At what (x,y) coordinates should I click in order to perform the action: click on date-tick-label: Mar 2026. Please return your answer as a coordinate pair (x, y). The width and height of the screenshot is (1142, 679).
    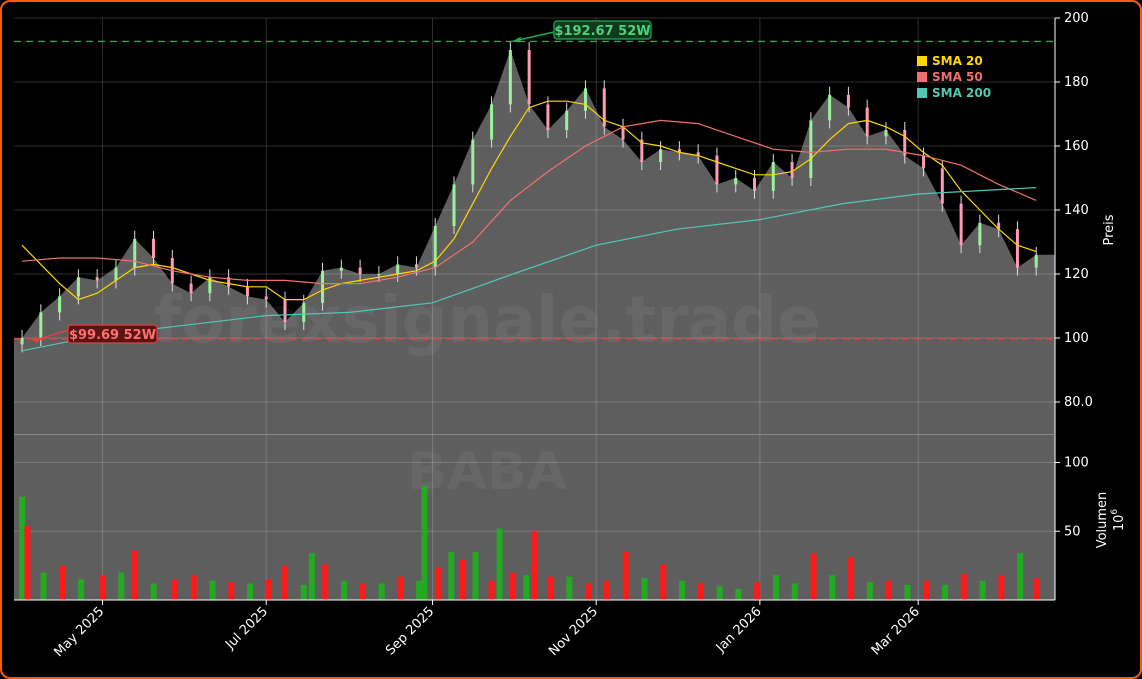
    Looking at the image, I should click on (896, 631).